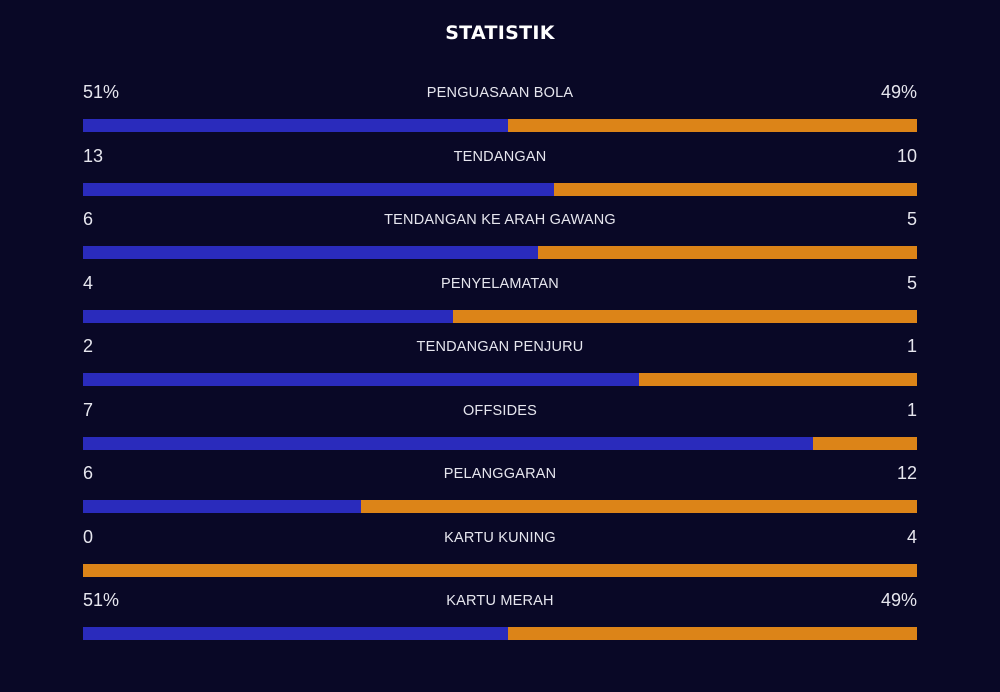 The image size is (1000, 692). What do you see at coordinates (500, 33) in the screenshot?
I see `stats-title: STATISTIK` at bounding box center [500, 33].